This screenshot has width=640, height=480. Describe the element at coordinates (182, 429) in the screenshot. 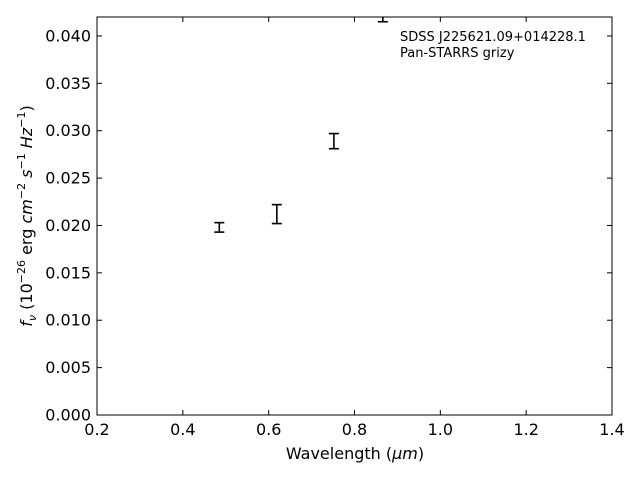

I see `x-tick-label: 0.4` at that location.